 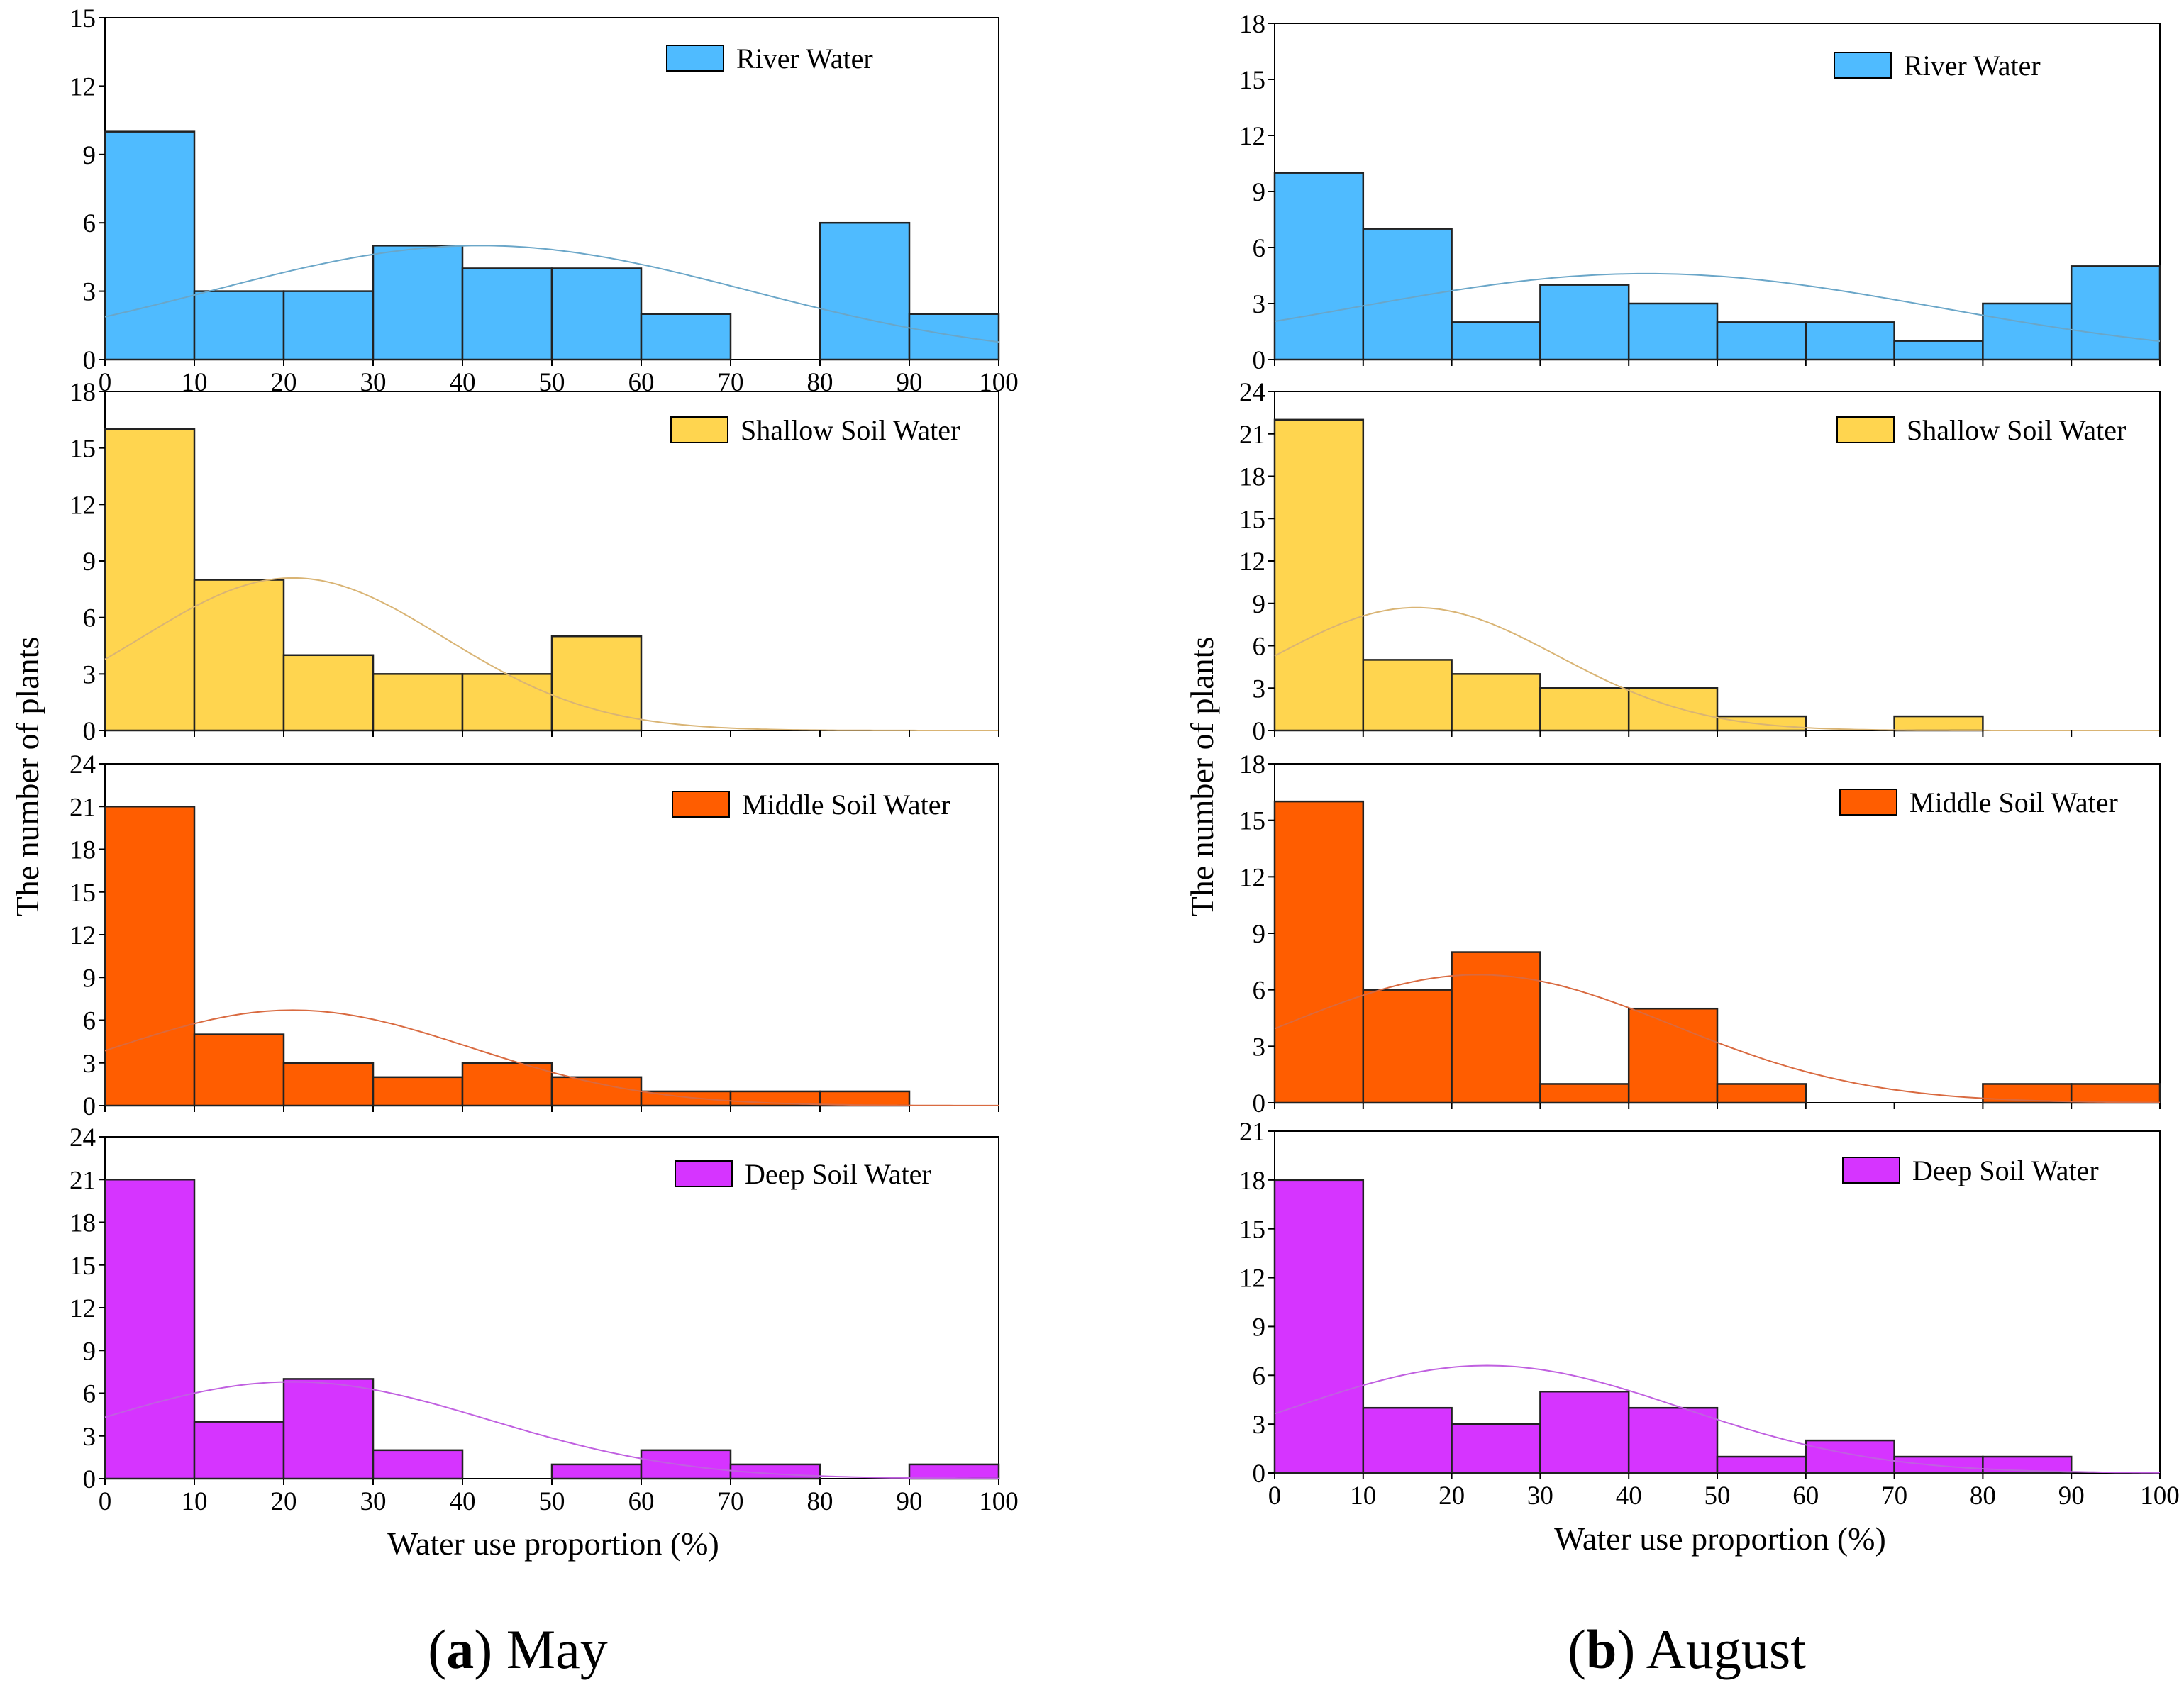 I want to click on x-tick-label: 60, so click(x=1806, y=1496).